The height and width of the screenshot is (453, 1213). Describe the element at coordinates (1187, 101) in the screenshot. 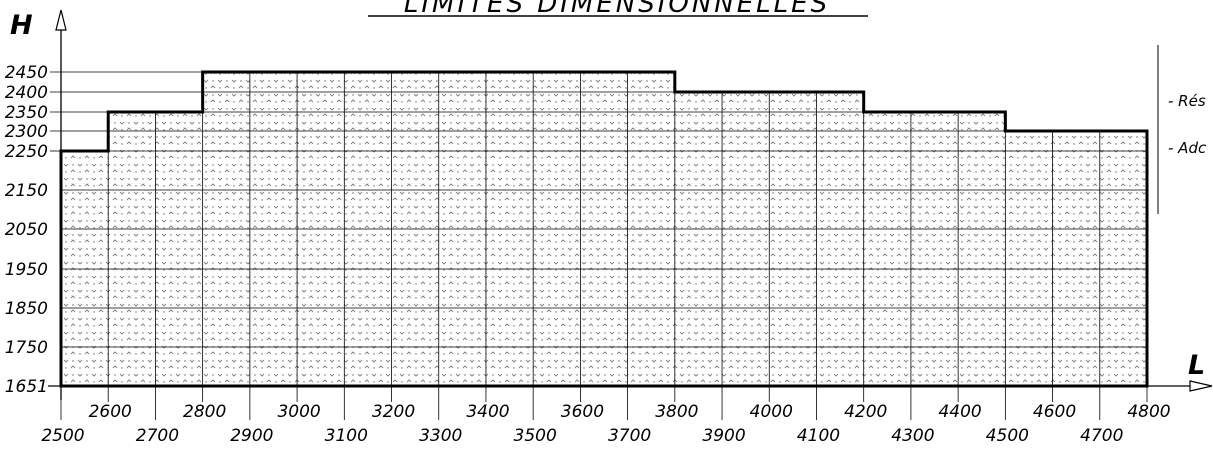

I see `legend-item-1: - Rés` at that location.